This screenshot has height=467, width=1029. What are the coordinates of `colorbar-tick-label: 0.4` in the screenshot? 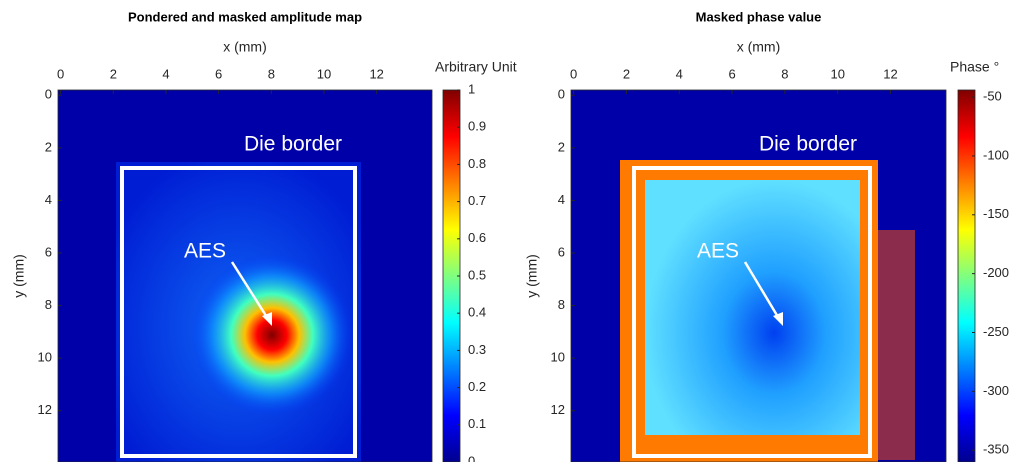 It's located at (477, 312).